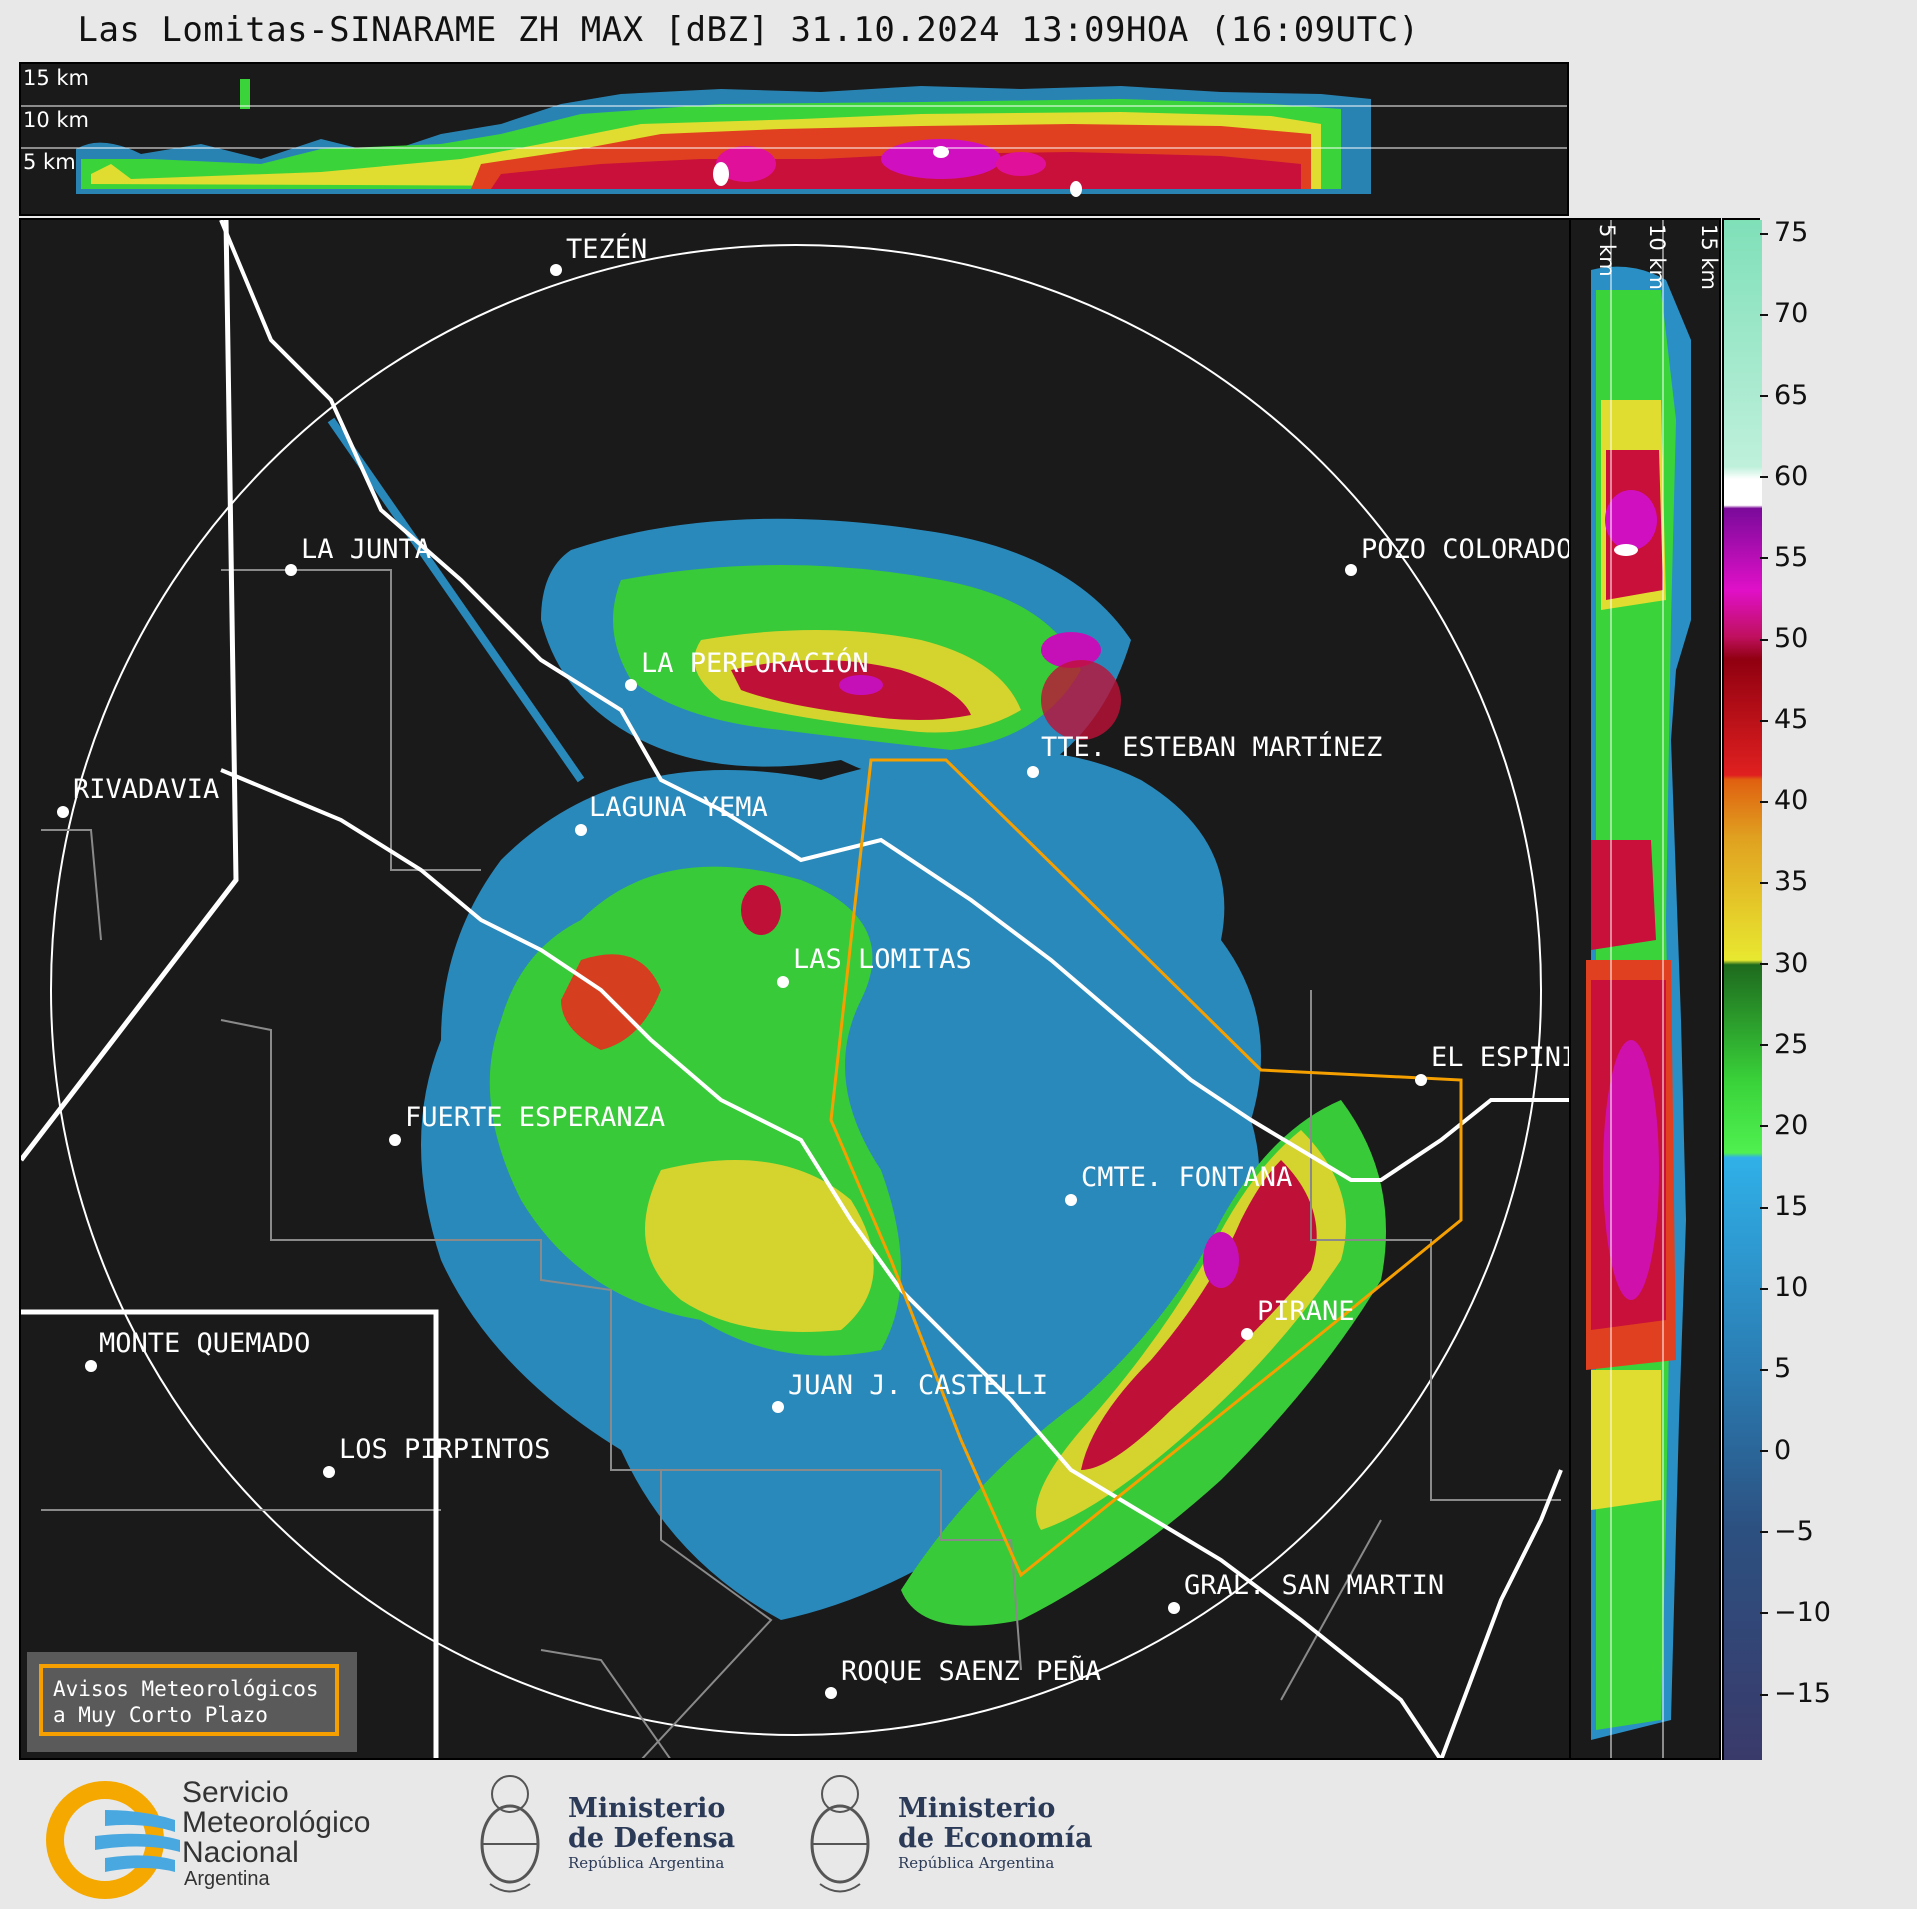 Image resolution: width=1917 pixels, height=1909 pixels. Describe the element at coordinates (581, 830) in the screenshot. I see `marker-laguna-yema` at that location.